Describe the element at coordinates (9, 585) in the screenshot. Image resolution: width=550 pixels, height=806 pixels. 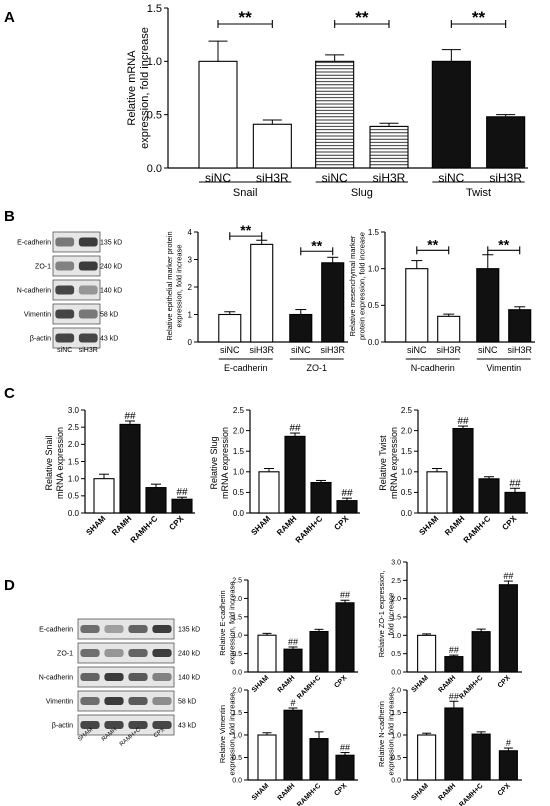
I see `panel-label-d: D` at that location.